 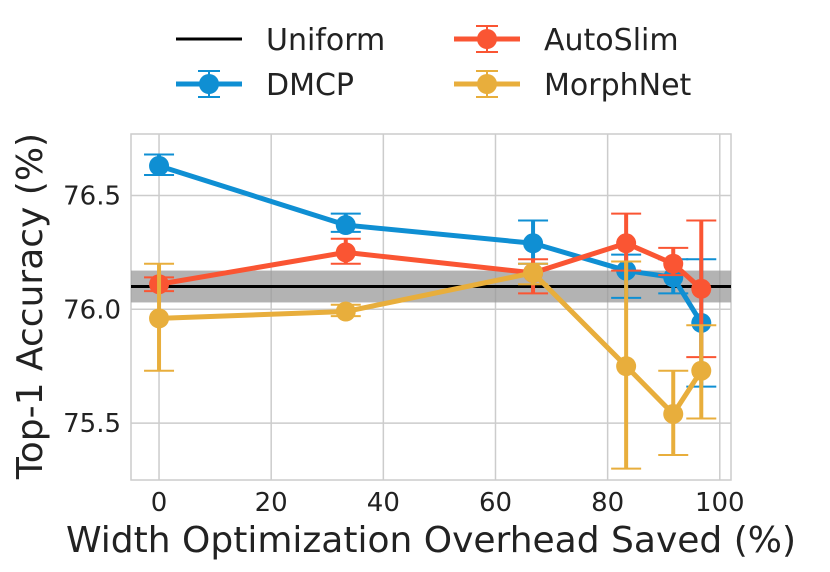 What do you see at coordinates (434, 63) in the screenshot?
I see `legend: Uniform DMCP AutoSlim MorphNet` at bounding box center [434, 63].